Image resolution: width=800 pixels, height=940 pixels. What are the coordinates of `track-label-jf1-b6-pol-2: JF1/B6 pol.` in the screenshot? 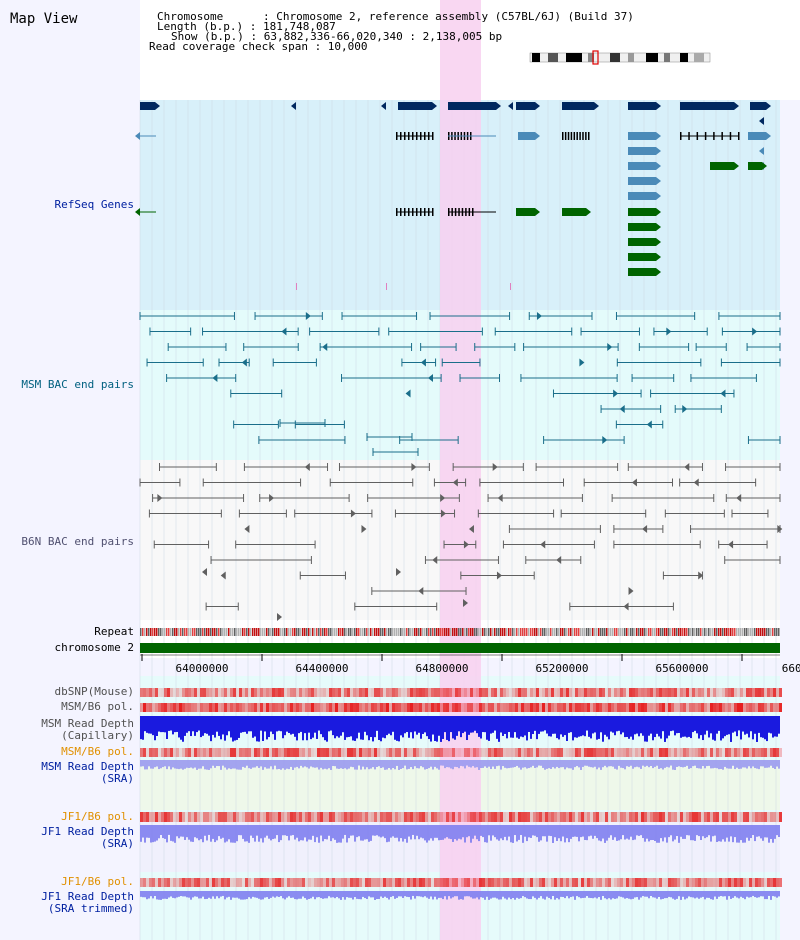 It's located at (97, 881).